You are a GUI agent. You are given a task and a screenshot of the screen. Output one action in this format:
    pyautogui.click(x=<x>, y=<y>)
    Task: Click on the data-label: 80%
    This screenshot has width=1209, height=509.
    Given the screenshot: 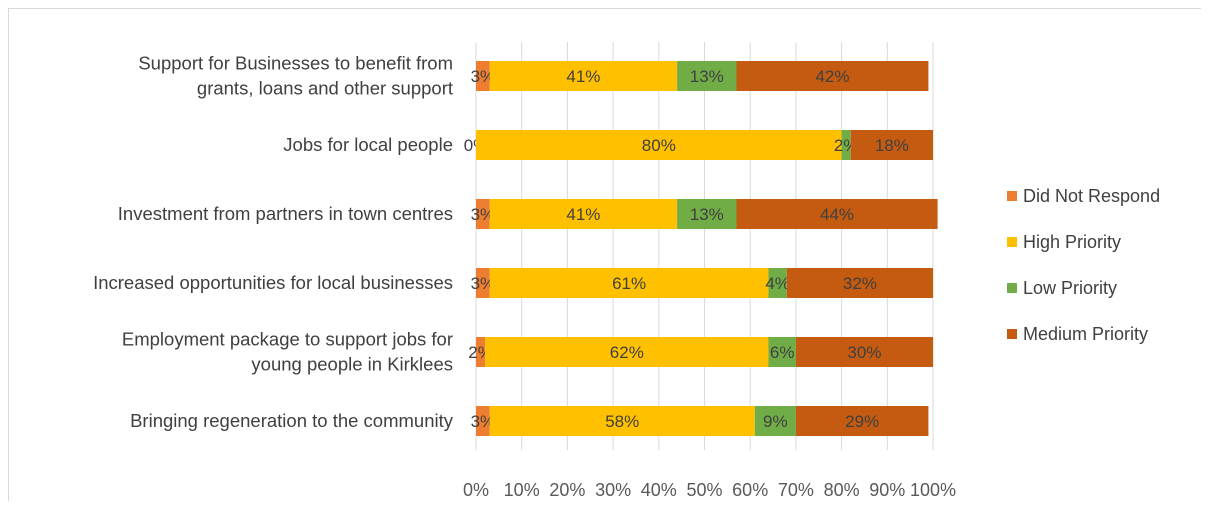 What is the action you would take?
    pyautogui.click(x=659, y=145)
    